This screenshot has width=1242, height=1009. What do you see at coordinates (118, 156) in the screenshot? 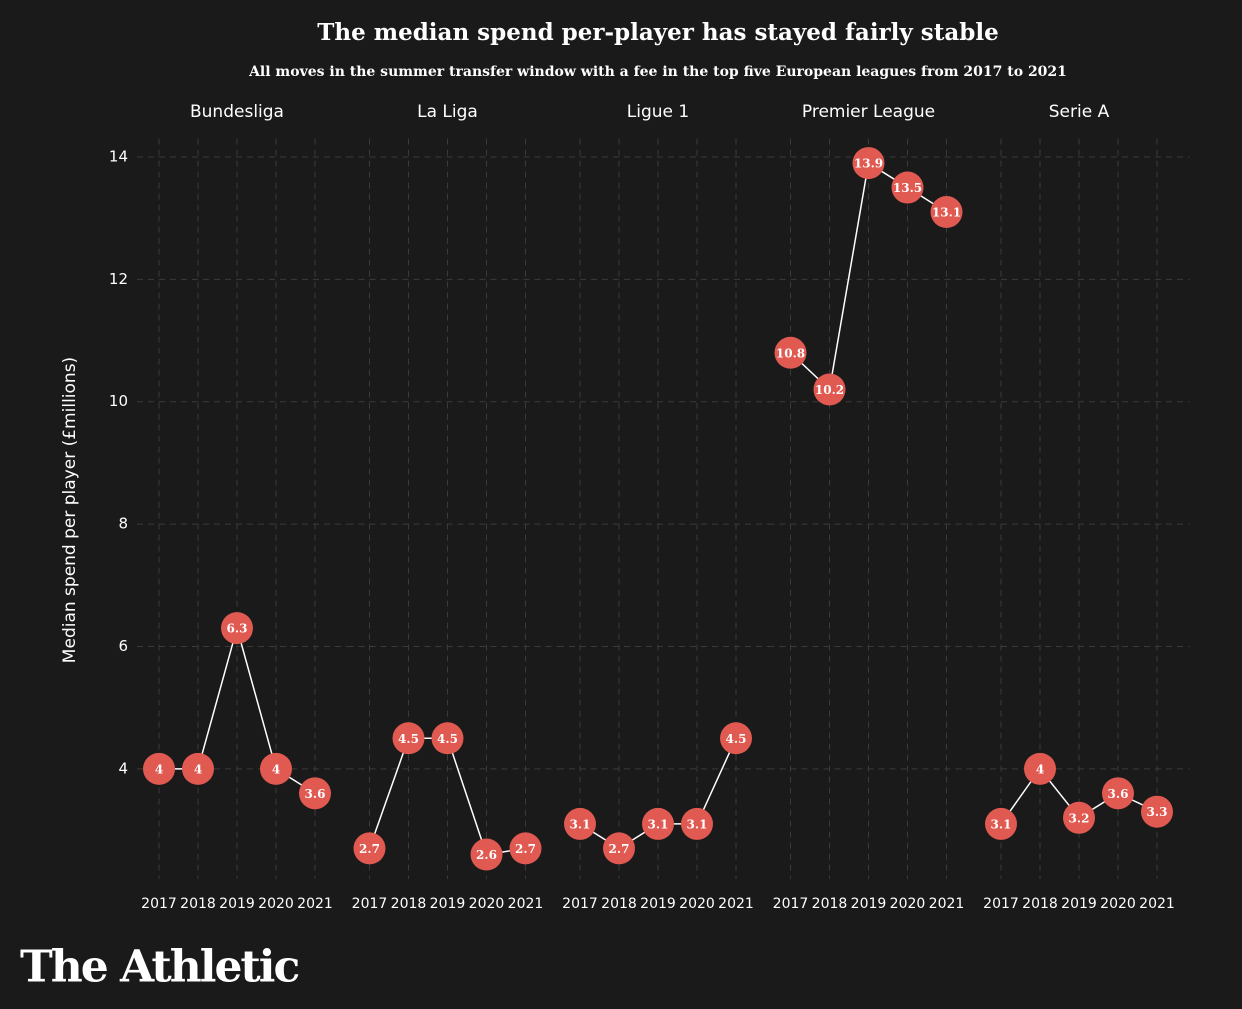
I see `y-tick-label: 14` at bounding box center [118, 156].